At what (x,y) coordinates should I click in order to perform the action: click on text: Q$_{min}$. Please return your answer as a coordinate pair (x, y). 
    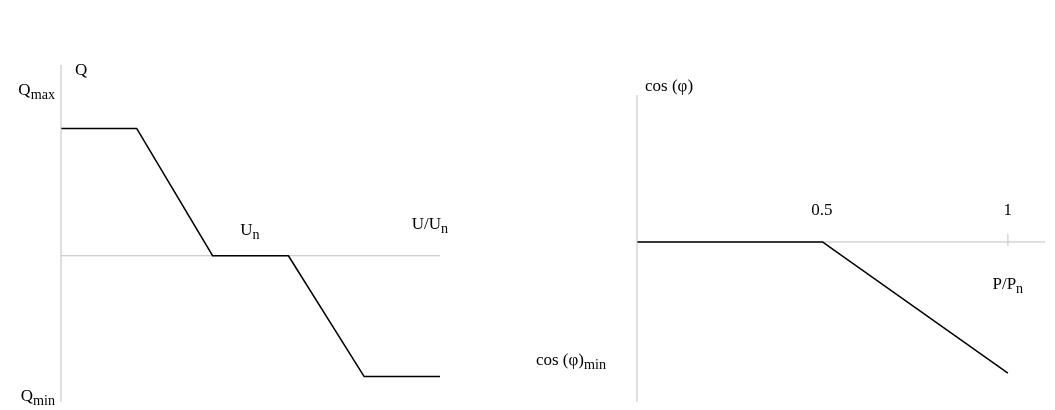
    Looking at the image, I should click on (37, 397).